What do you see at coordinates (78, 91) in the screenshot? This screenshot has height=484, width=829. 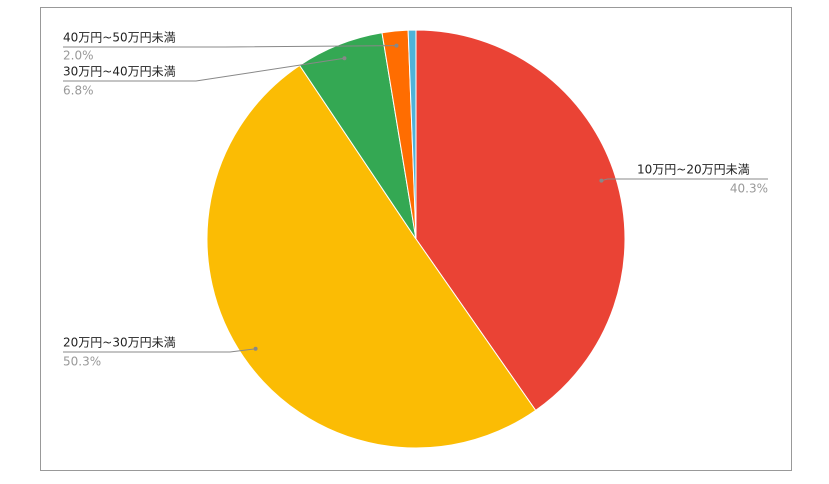 I see `slice-value-label: 6.8%` at bounding box center [78, 91].